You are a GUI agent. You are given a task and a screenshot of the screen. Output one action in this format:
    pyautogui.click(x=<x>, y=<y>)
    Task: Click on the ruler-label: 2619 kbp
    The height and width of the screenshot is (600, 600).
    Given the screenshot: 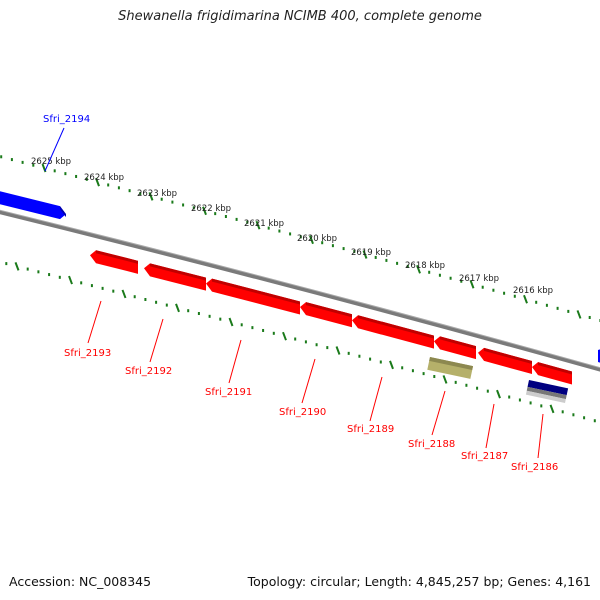 What is the action you would take?
    pyautogui.click(x=371, y=253)
    